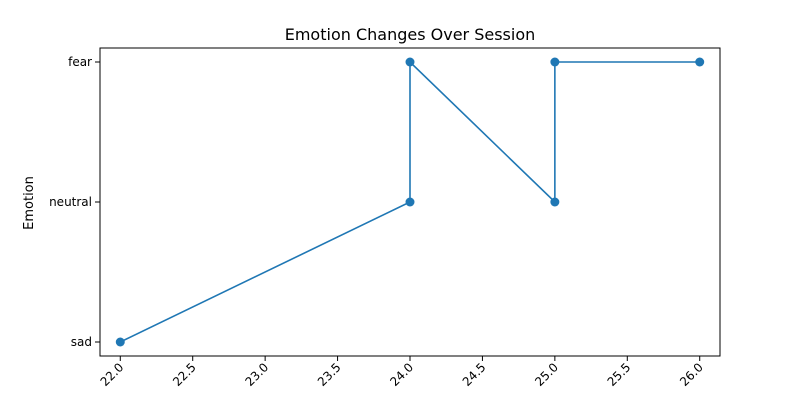 The width and height of the screenshot is (800, 400). Describe the element at coordinates (81, 342) in the screenshot. I see `y-tick-label: sad` at that location.